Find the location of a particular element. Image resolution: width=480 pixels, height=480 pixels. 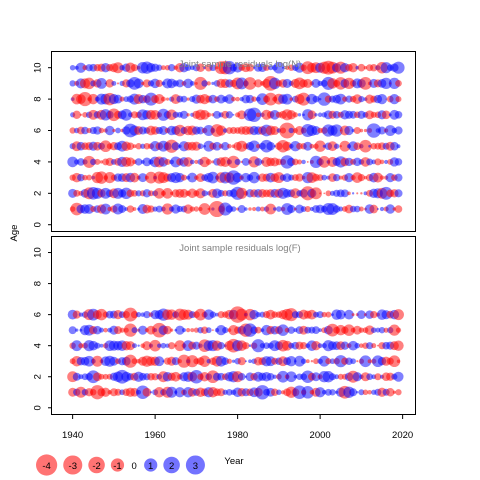

y-tick-label: 6 is located at coordinates (38, 130).